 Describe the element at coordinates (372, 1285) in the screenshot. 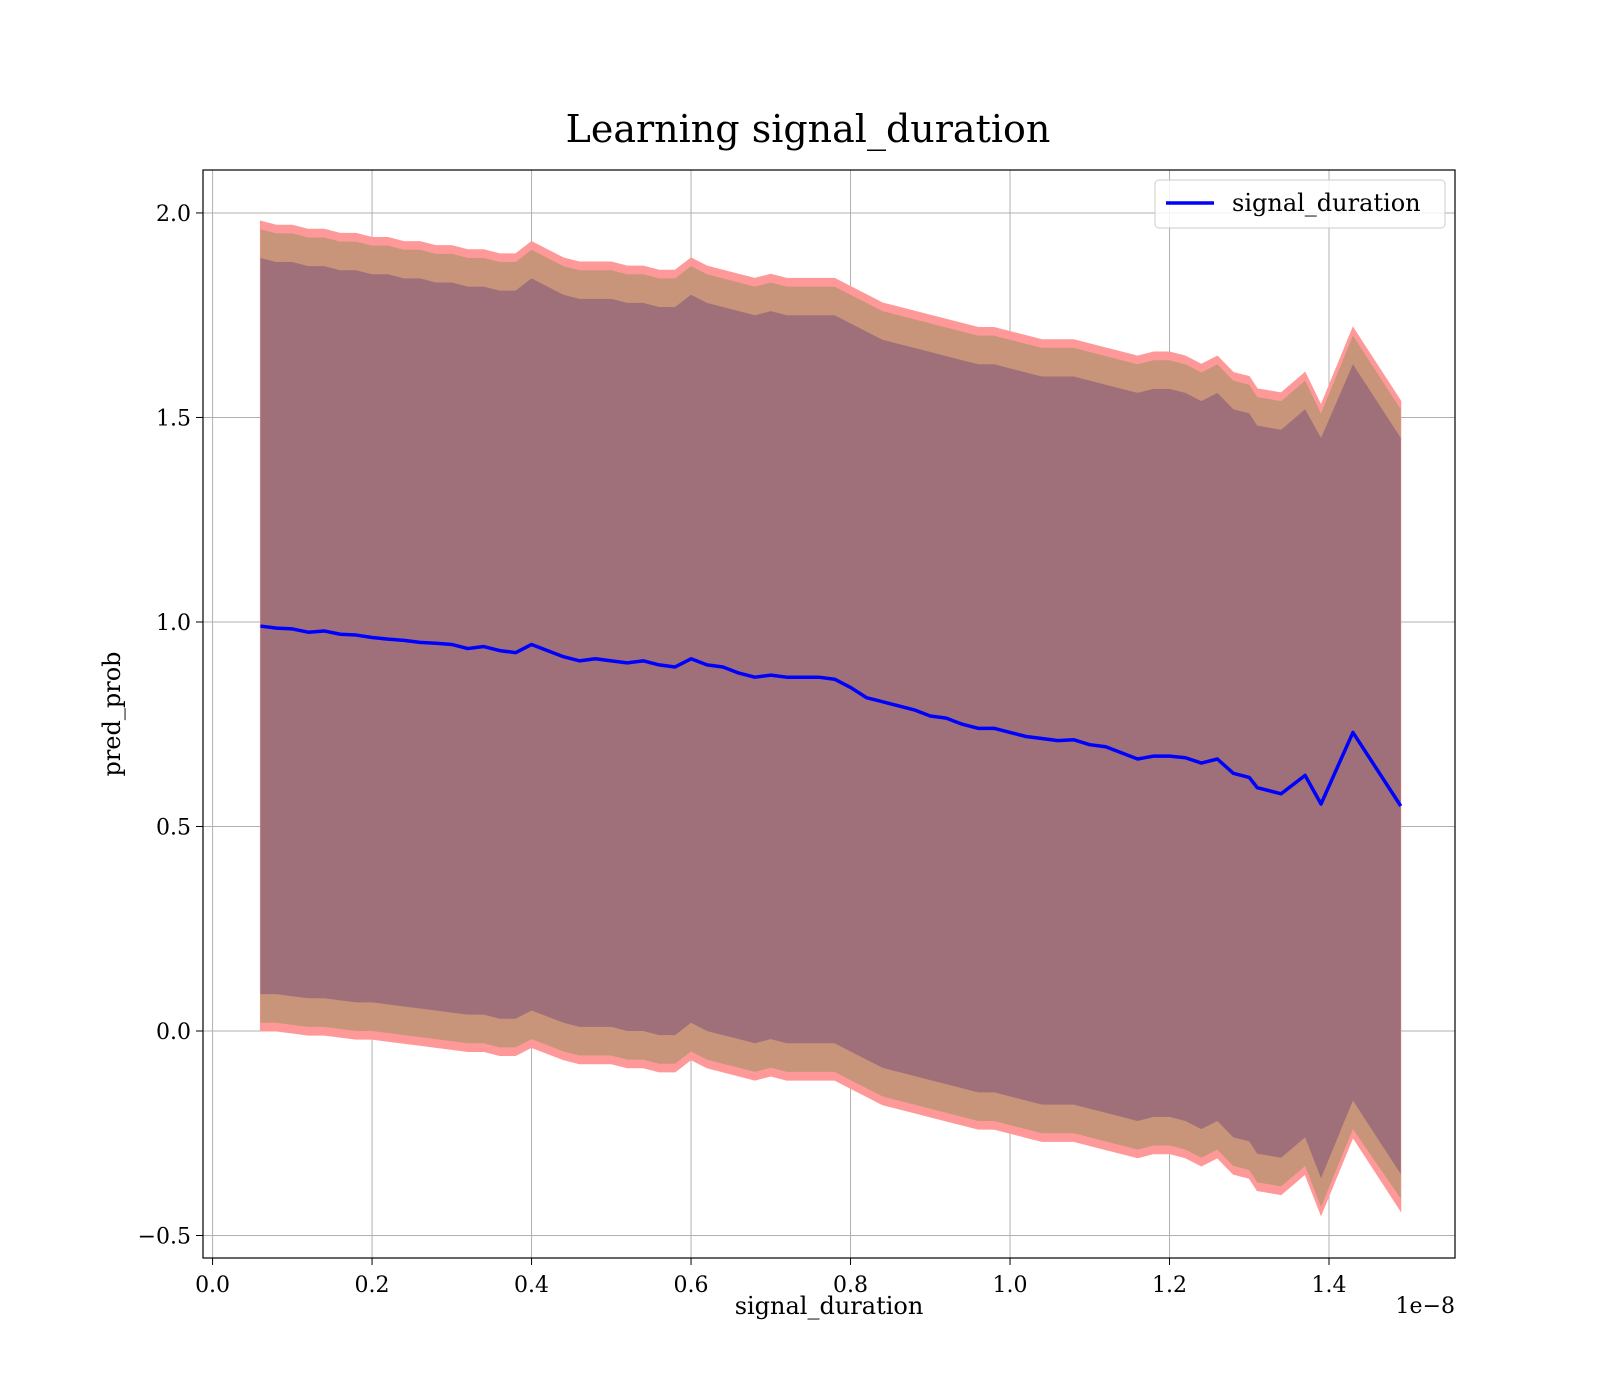

I see `x-tick-label: 0.2` at that location.